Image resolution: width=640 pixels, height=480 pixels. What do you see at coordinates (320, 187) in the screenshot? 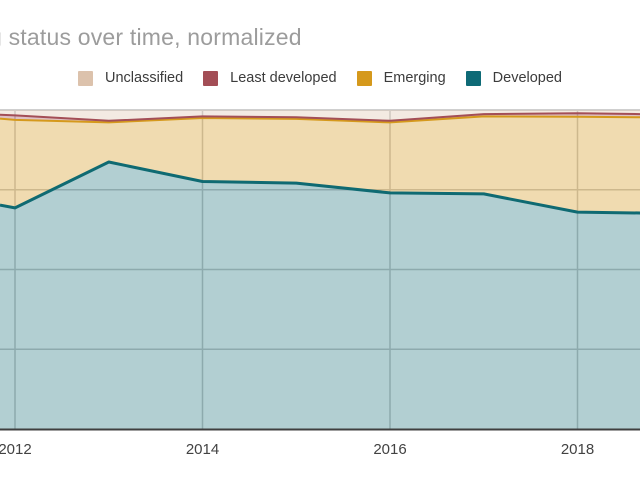
I see `line-developed` at bounding box center [320, 187].